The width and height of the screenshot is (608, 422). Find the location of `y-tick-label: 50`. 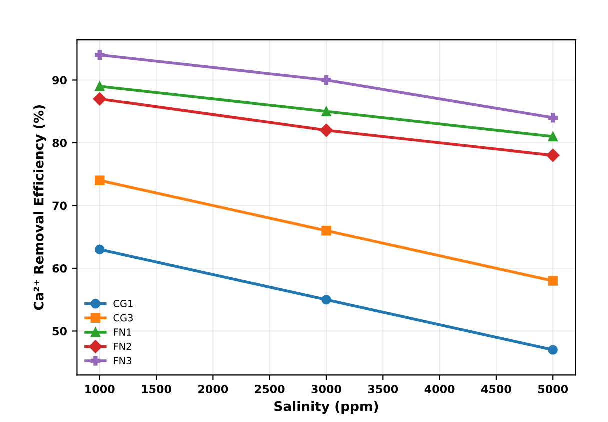

y-tick-label: 50 is located at coordinates (59, 331).